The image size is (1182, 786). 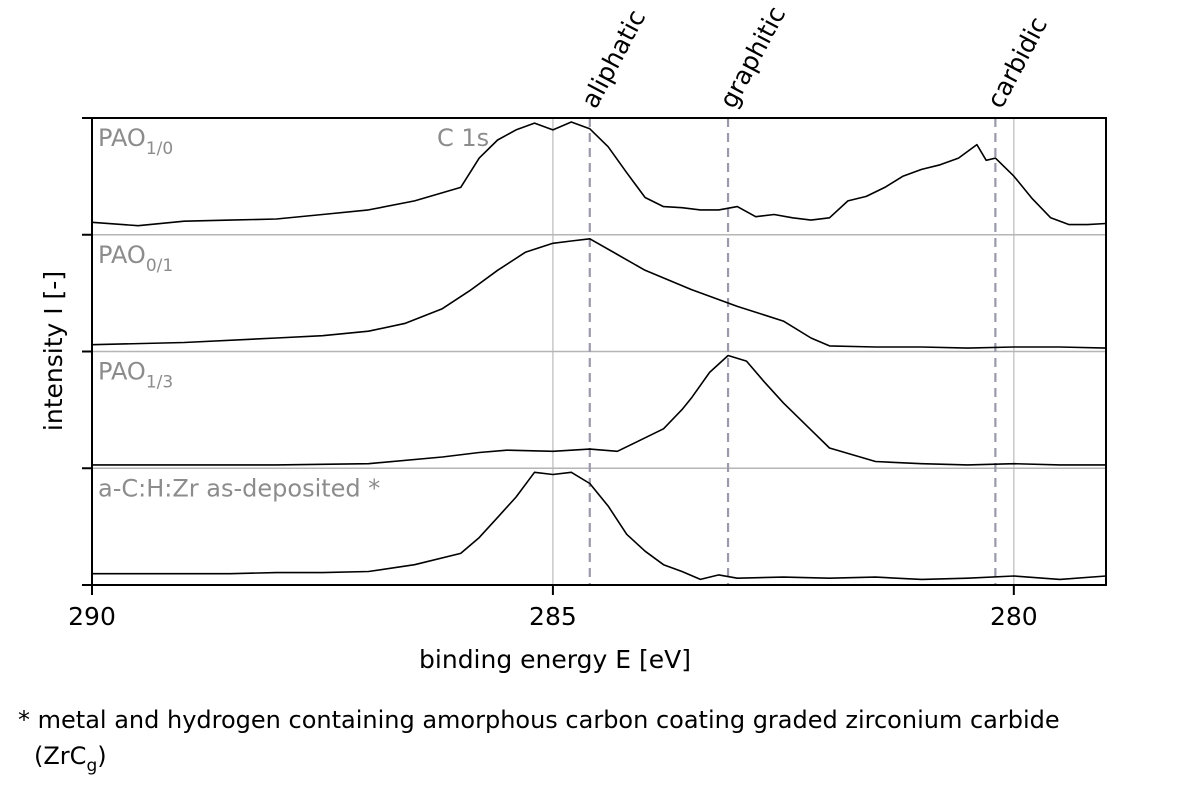 I want to click on panel-label-2: PAO0/1, so click(x=135, y=258).